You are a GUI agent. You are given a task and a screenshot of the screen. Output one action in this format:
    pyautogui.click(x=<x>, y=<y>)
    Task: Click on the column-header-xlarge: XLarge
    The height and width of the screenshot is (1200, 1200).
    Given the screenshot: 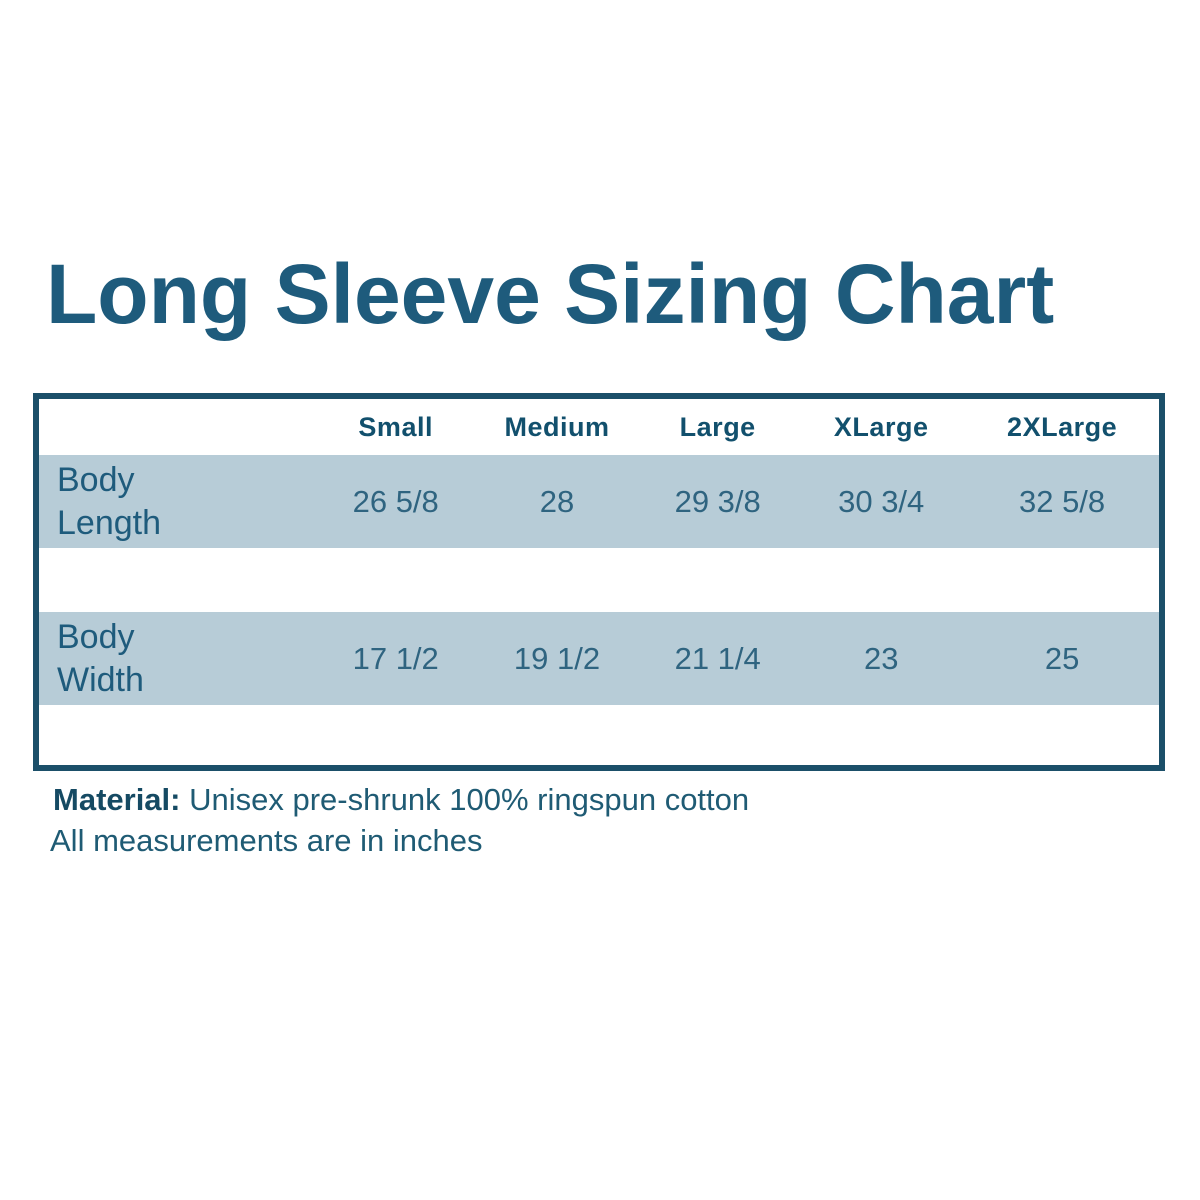 What is the action you would take?
    pyautogui.click(x=881, y=426)
    